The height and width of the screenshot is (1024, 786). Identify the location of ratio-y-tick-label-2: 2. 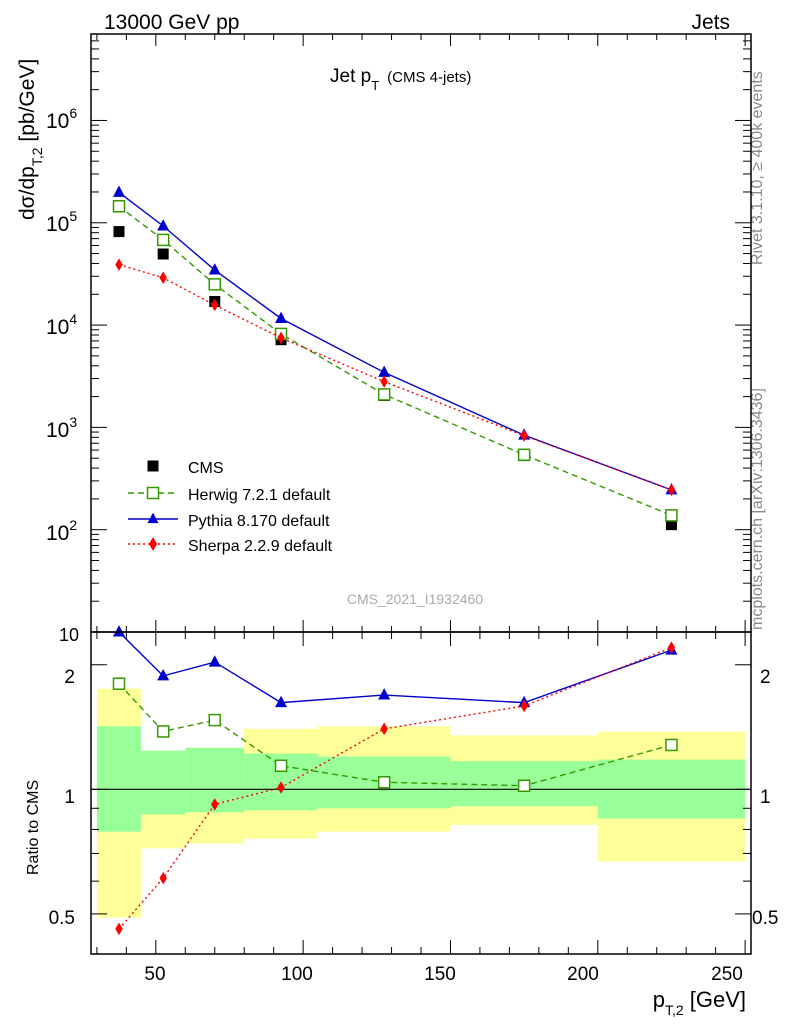
(69, 677).